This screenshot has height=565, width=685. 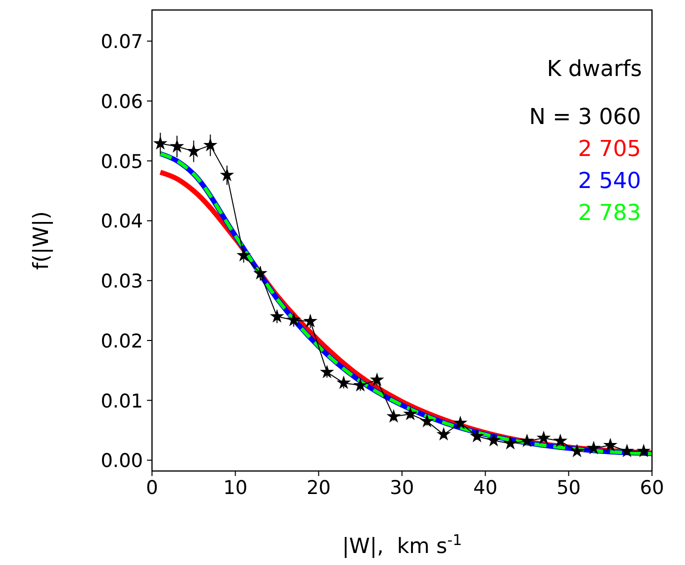 What do you see at coordinates (41, 240) in the screenshot?
I see `y-axis-title: f(|W|)` at bounding box center [41, 240].